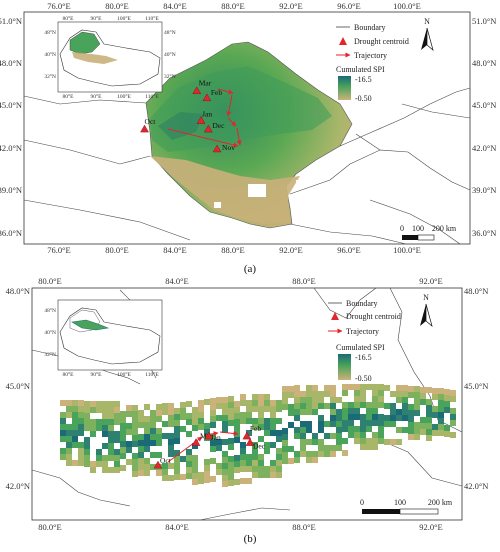 This screenshot has height=552, width=500. What do you see at coordinates (166, 460) in the screenshot?
I see `centroid-label: Oct` at bounding box center [166, 460].